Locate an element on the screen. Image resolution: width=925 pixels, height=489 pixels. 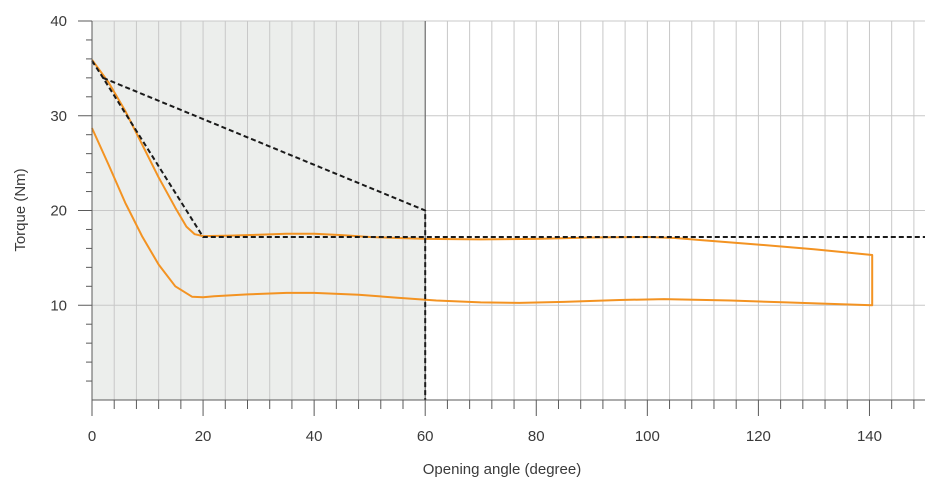
x-tick-label: 140 is located at coordinates (869, 436).